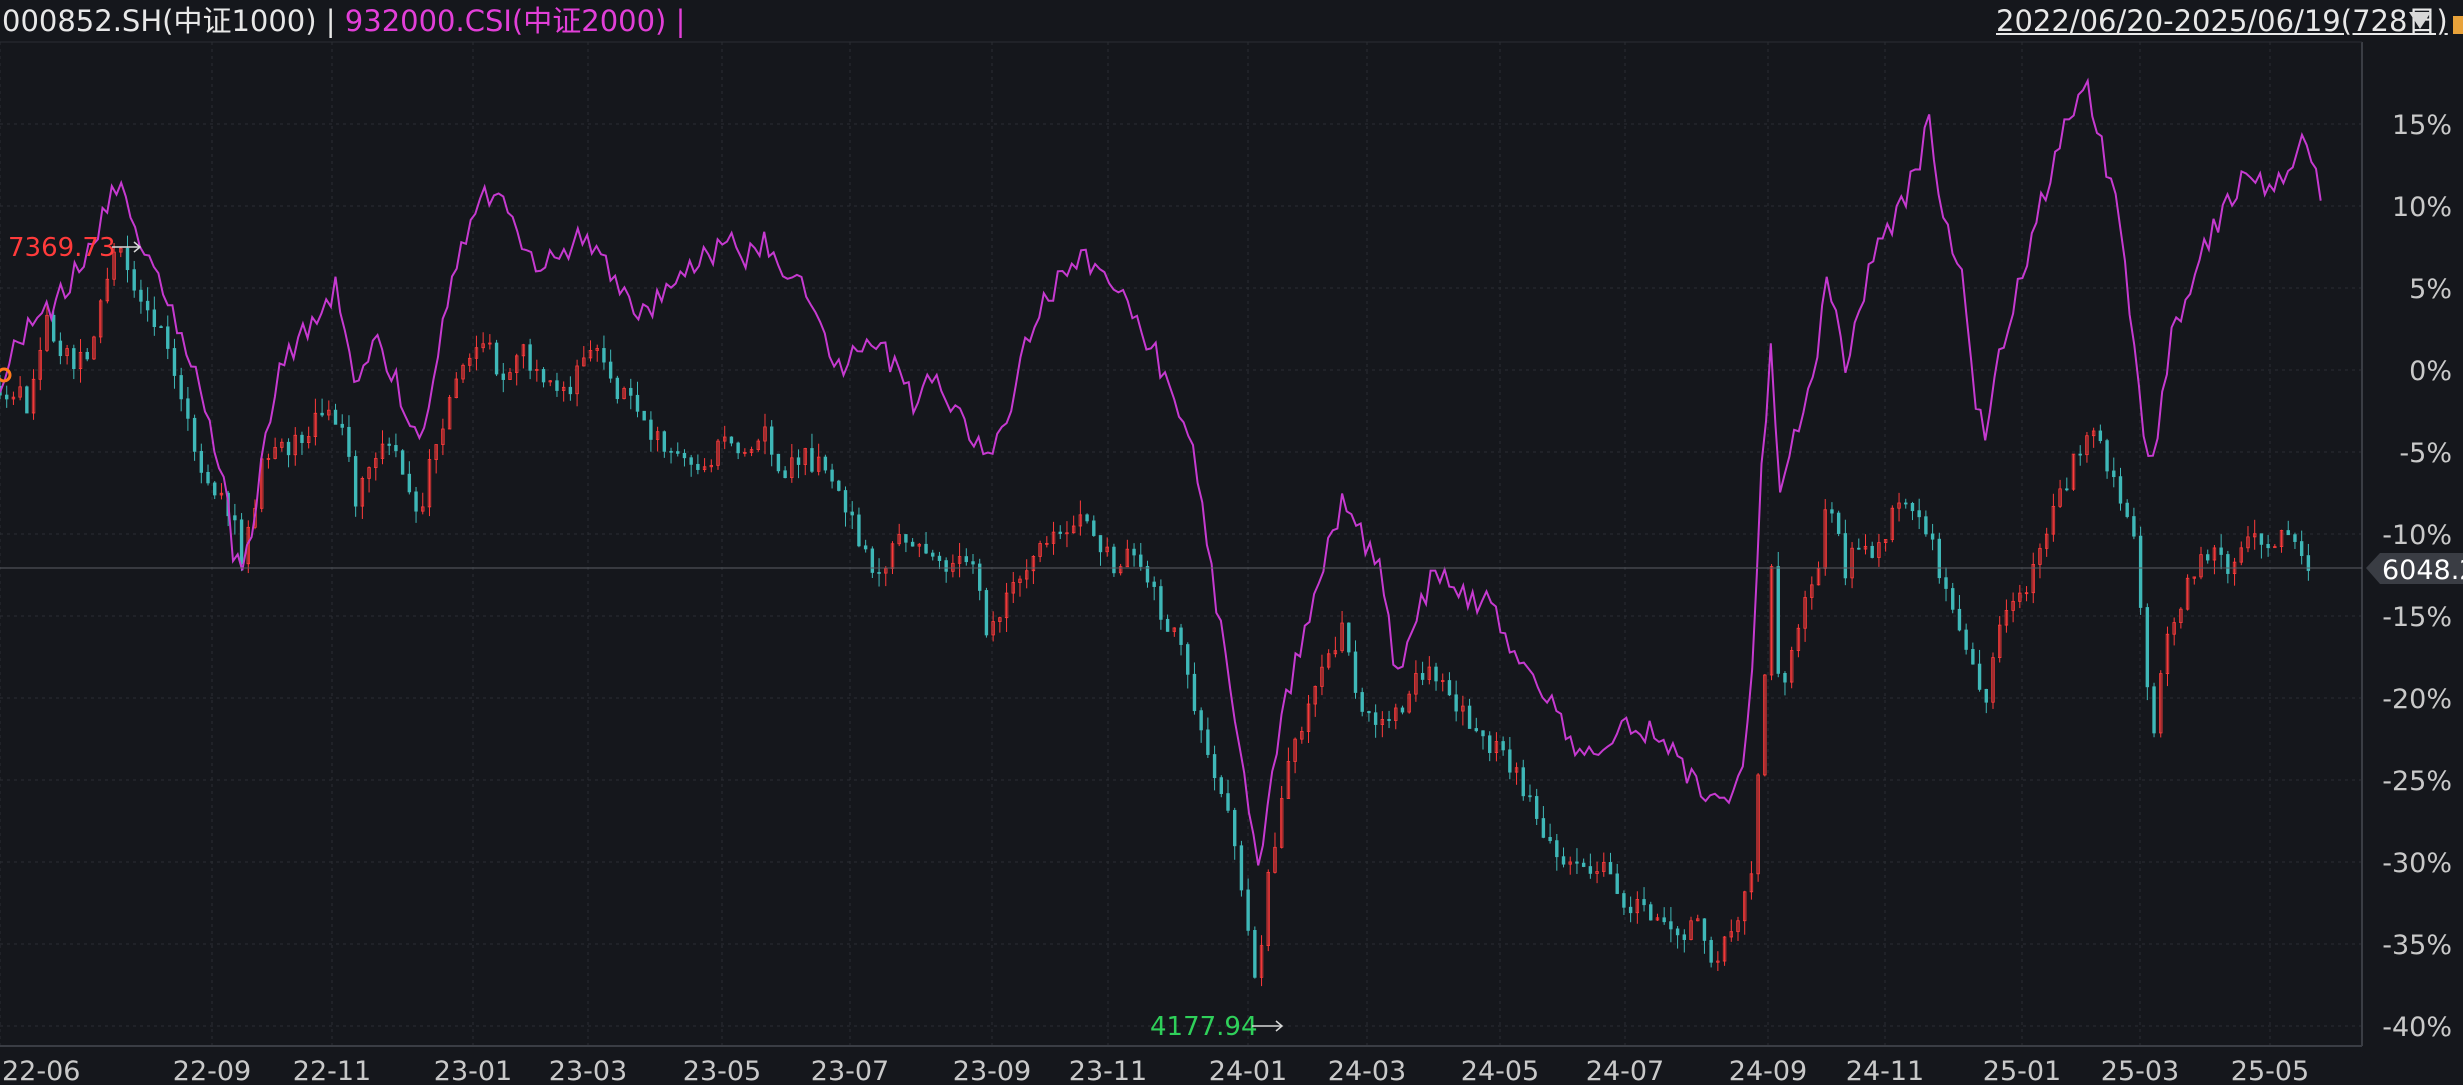 The image size is (2463, 1085). What do you see at coordinates (1885, 1070) in the screenshot?
I see `x-tick-label: 24-11` at bounding box center [1885, 1070].